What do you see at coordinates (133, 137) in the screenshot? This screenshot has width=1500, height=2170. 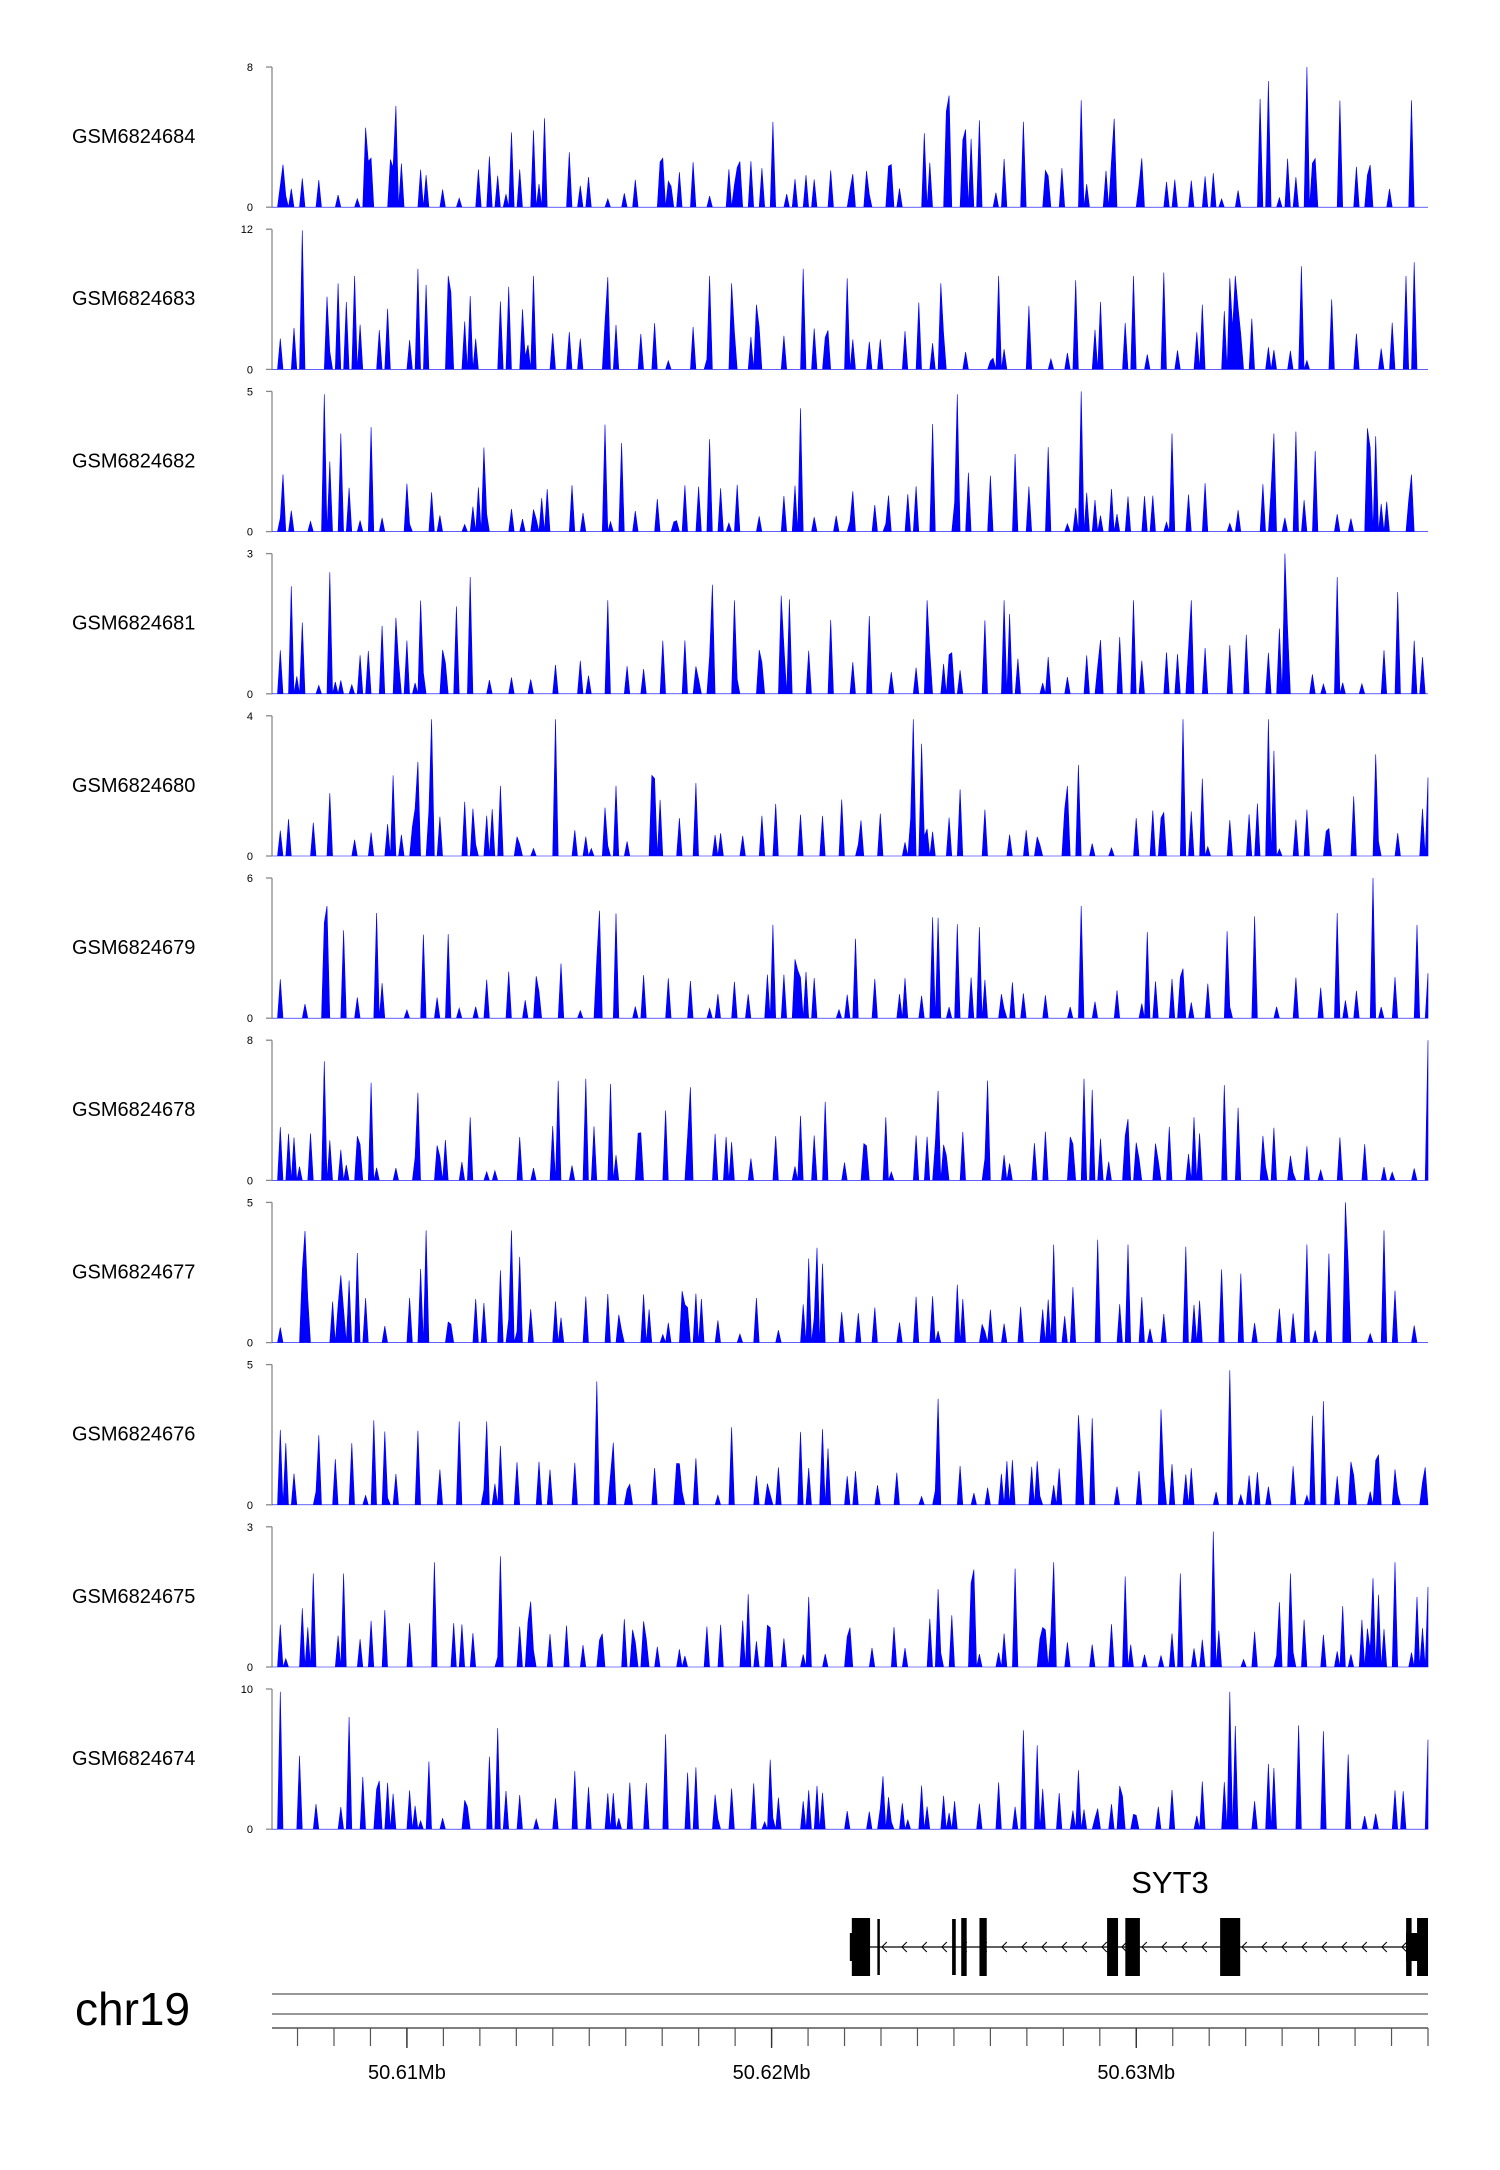 I see `track-label: GSM6824684` at bounding box center [133, 137].